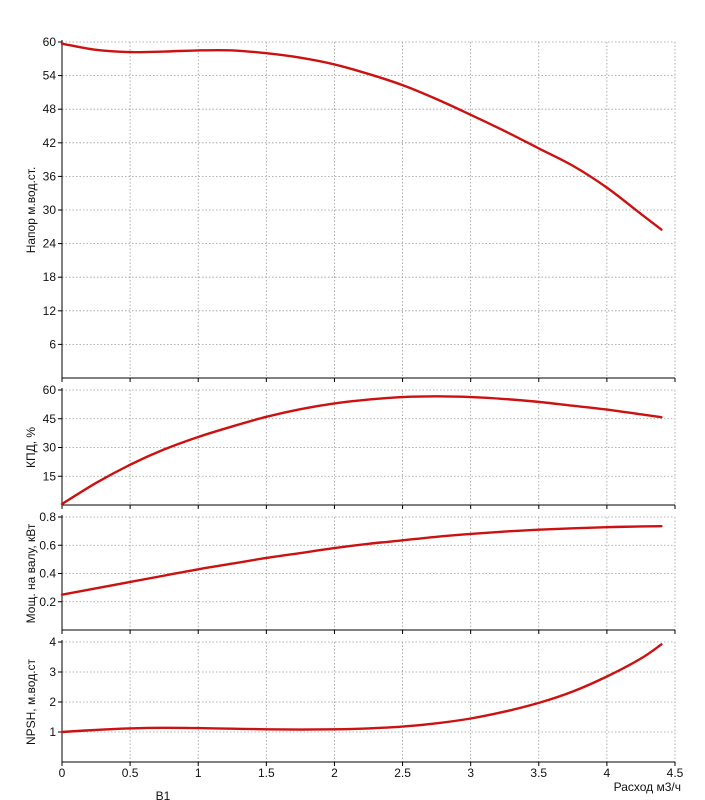 Image resolution: width=705 pixels, height=800 pixels. Describe the element at coordinates (675, 773) in the screenshot. I see `x-tick-label: 4.5` at that location.